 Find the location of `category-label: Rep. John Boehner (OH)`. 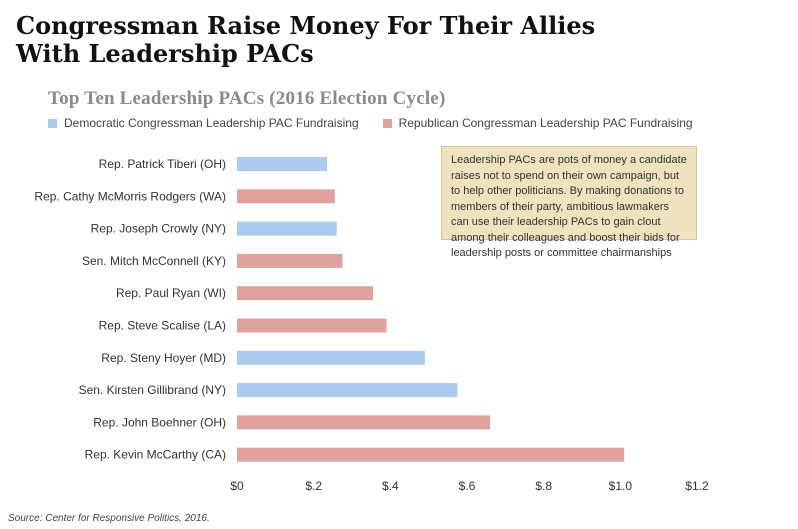

category-label: Rep. John Boehner (OH) is located at coordinates (159, 422).